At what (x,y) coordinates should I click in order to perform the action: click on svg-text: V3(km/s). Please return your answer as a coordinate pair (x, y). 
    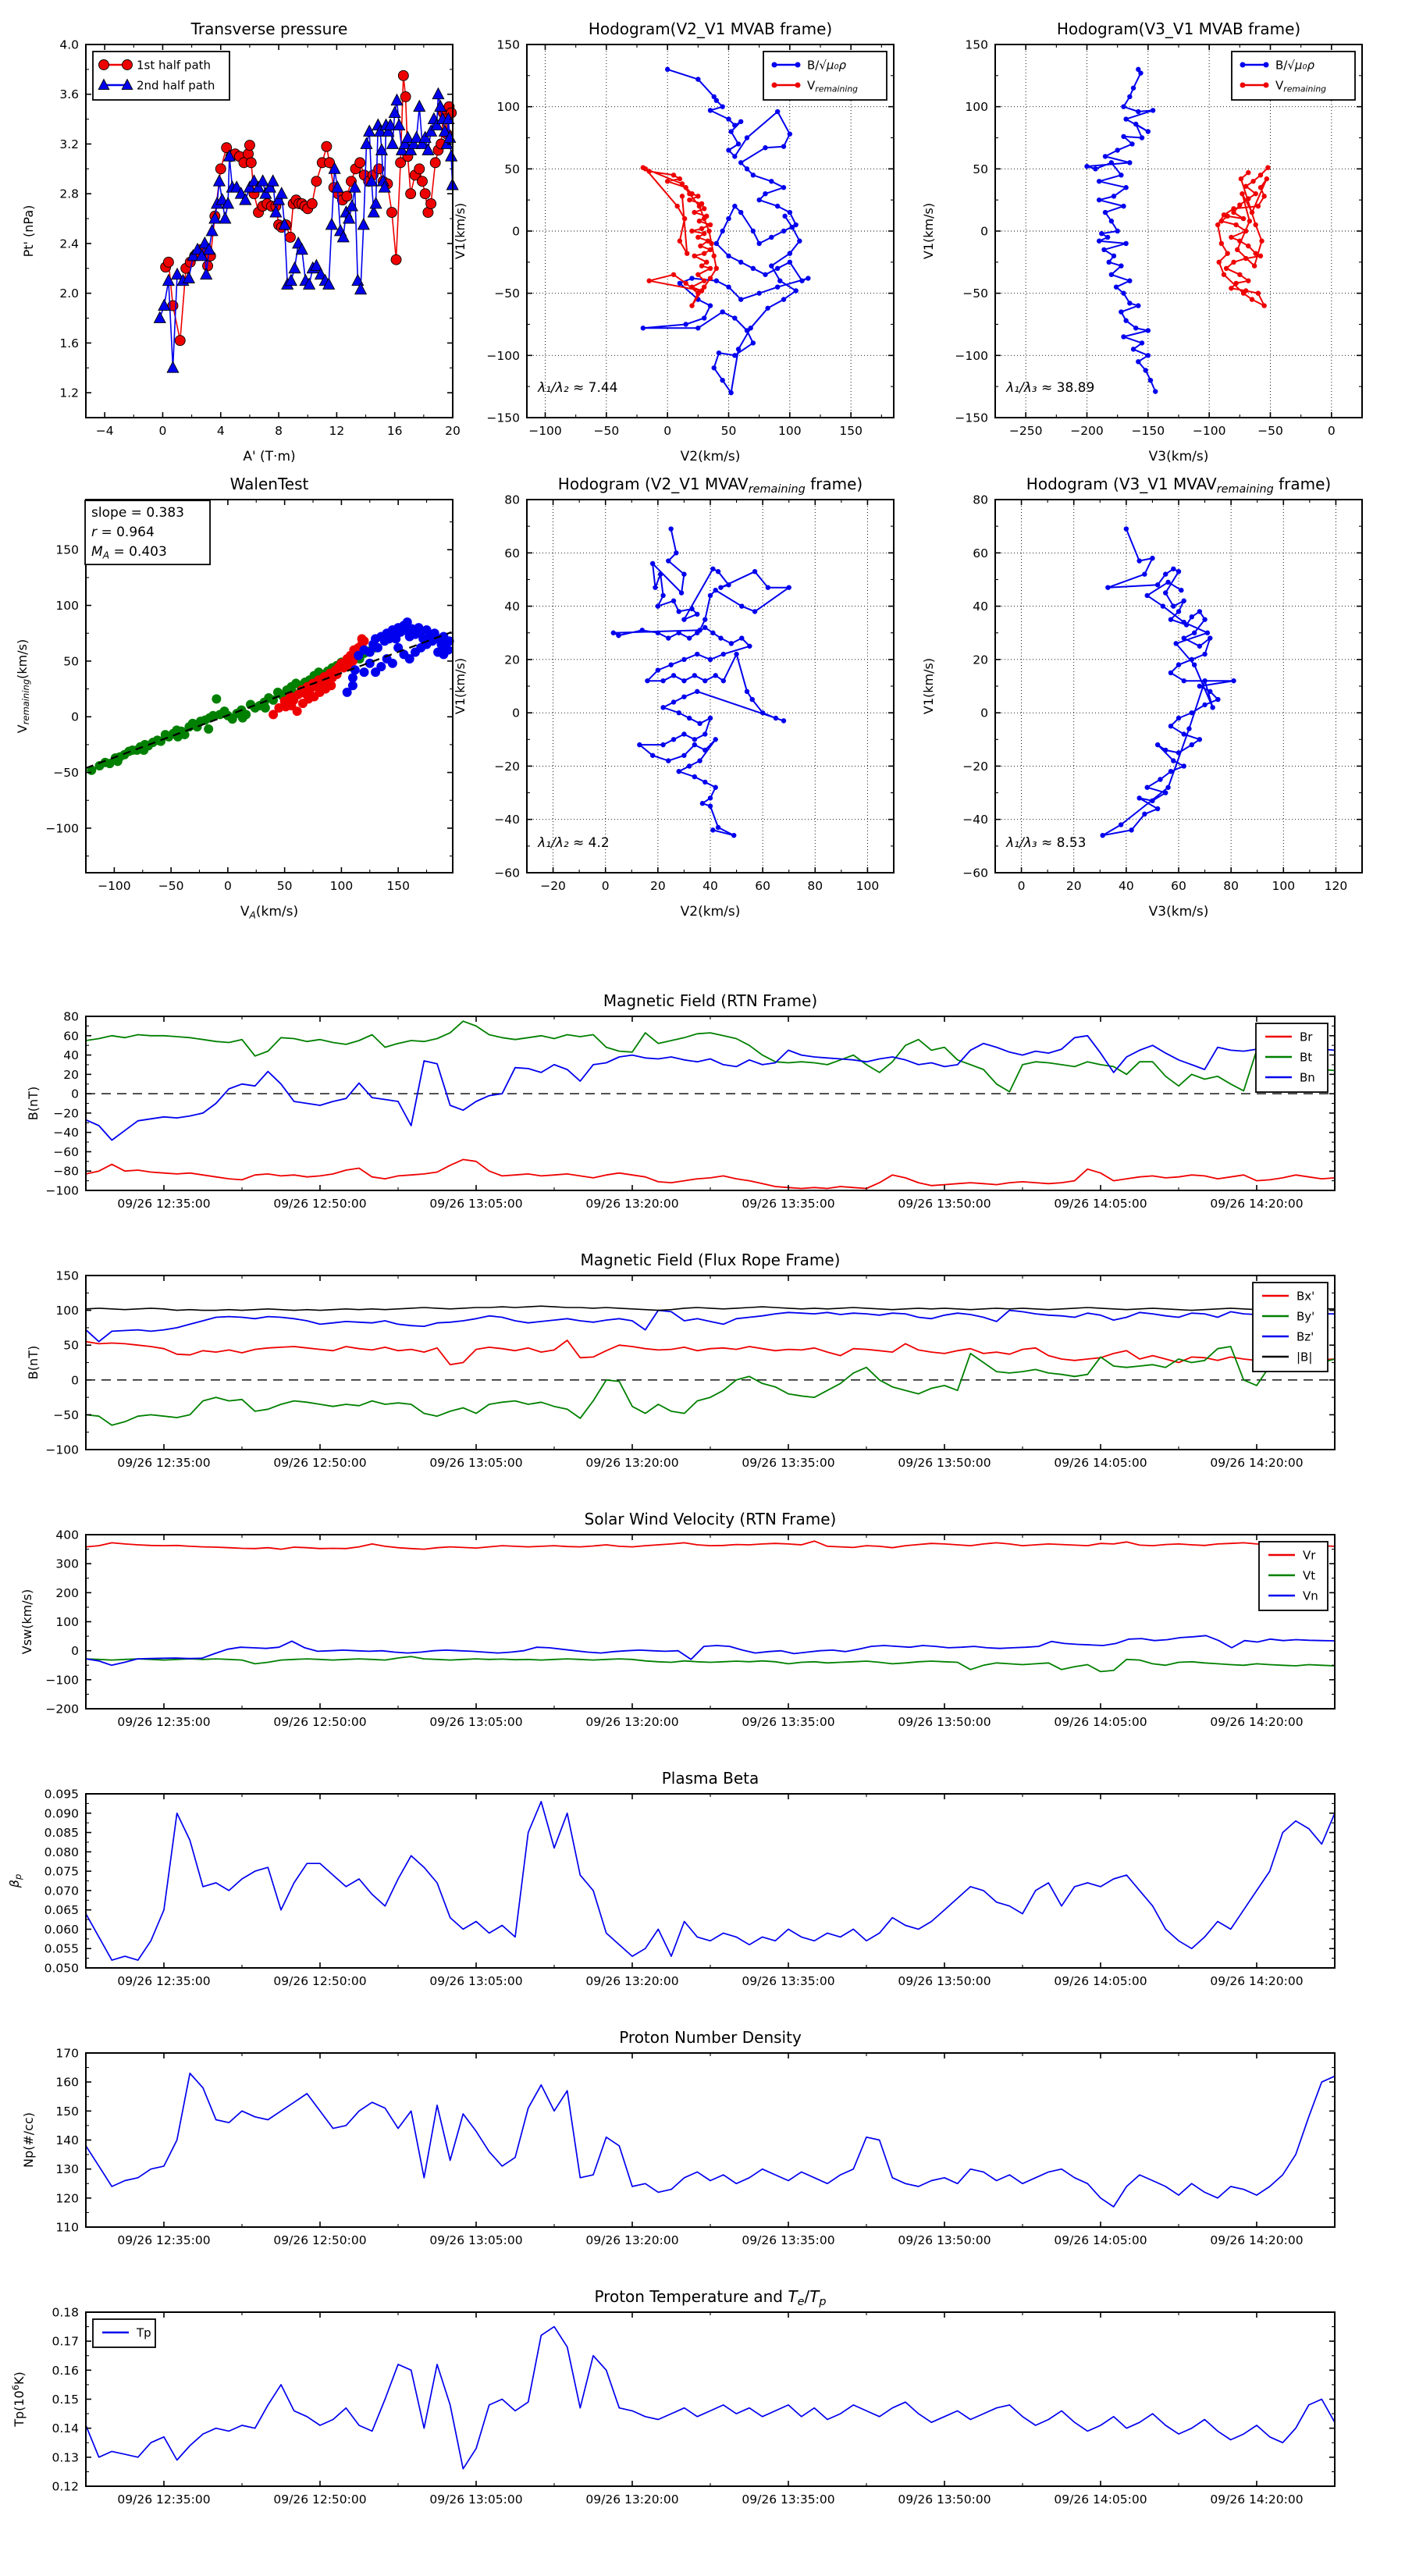
    Looking at the image, I should click on (1179, 912).